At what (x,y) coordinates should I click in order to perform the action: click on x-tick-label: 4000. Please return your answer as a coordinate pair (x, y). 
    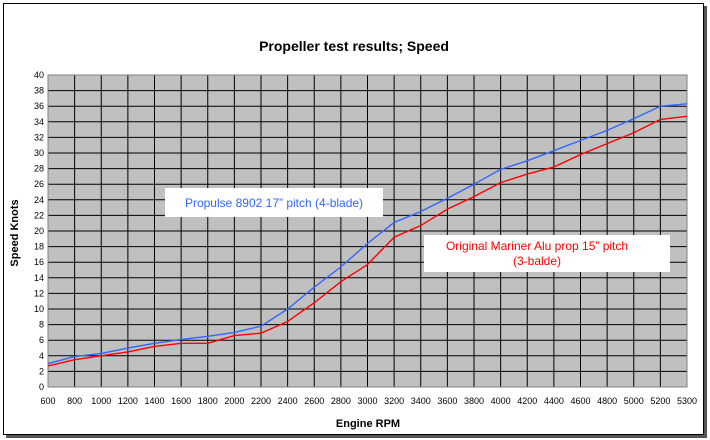
    Looking at the image, I should click on (501, 401).